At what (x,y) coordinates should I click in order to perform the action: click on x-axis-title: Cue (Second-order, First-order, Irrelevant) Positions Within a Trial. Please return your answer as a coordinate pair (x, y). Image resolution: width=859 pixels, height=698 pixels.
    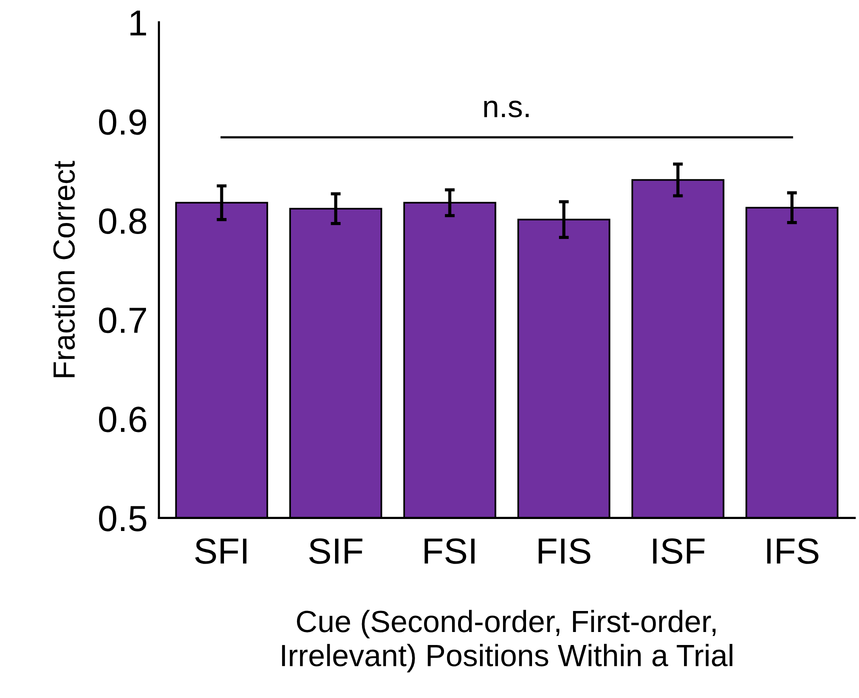
    Looking at the image, I should click on (507, 641).